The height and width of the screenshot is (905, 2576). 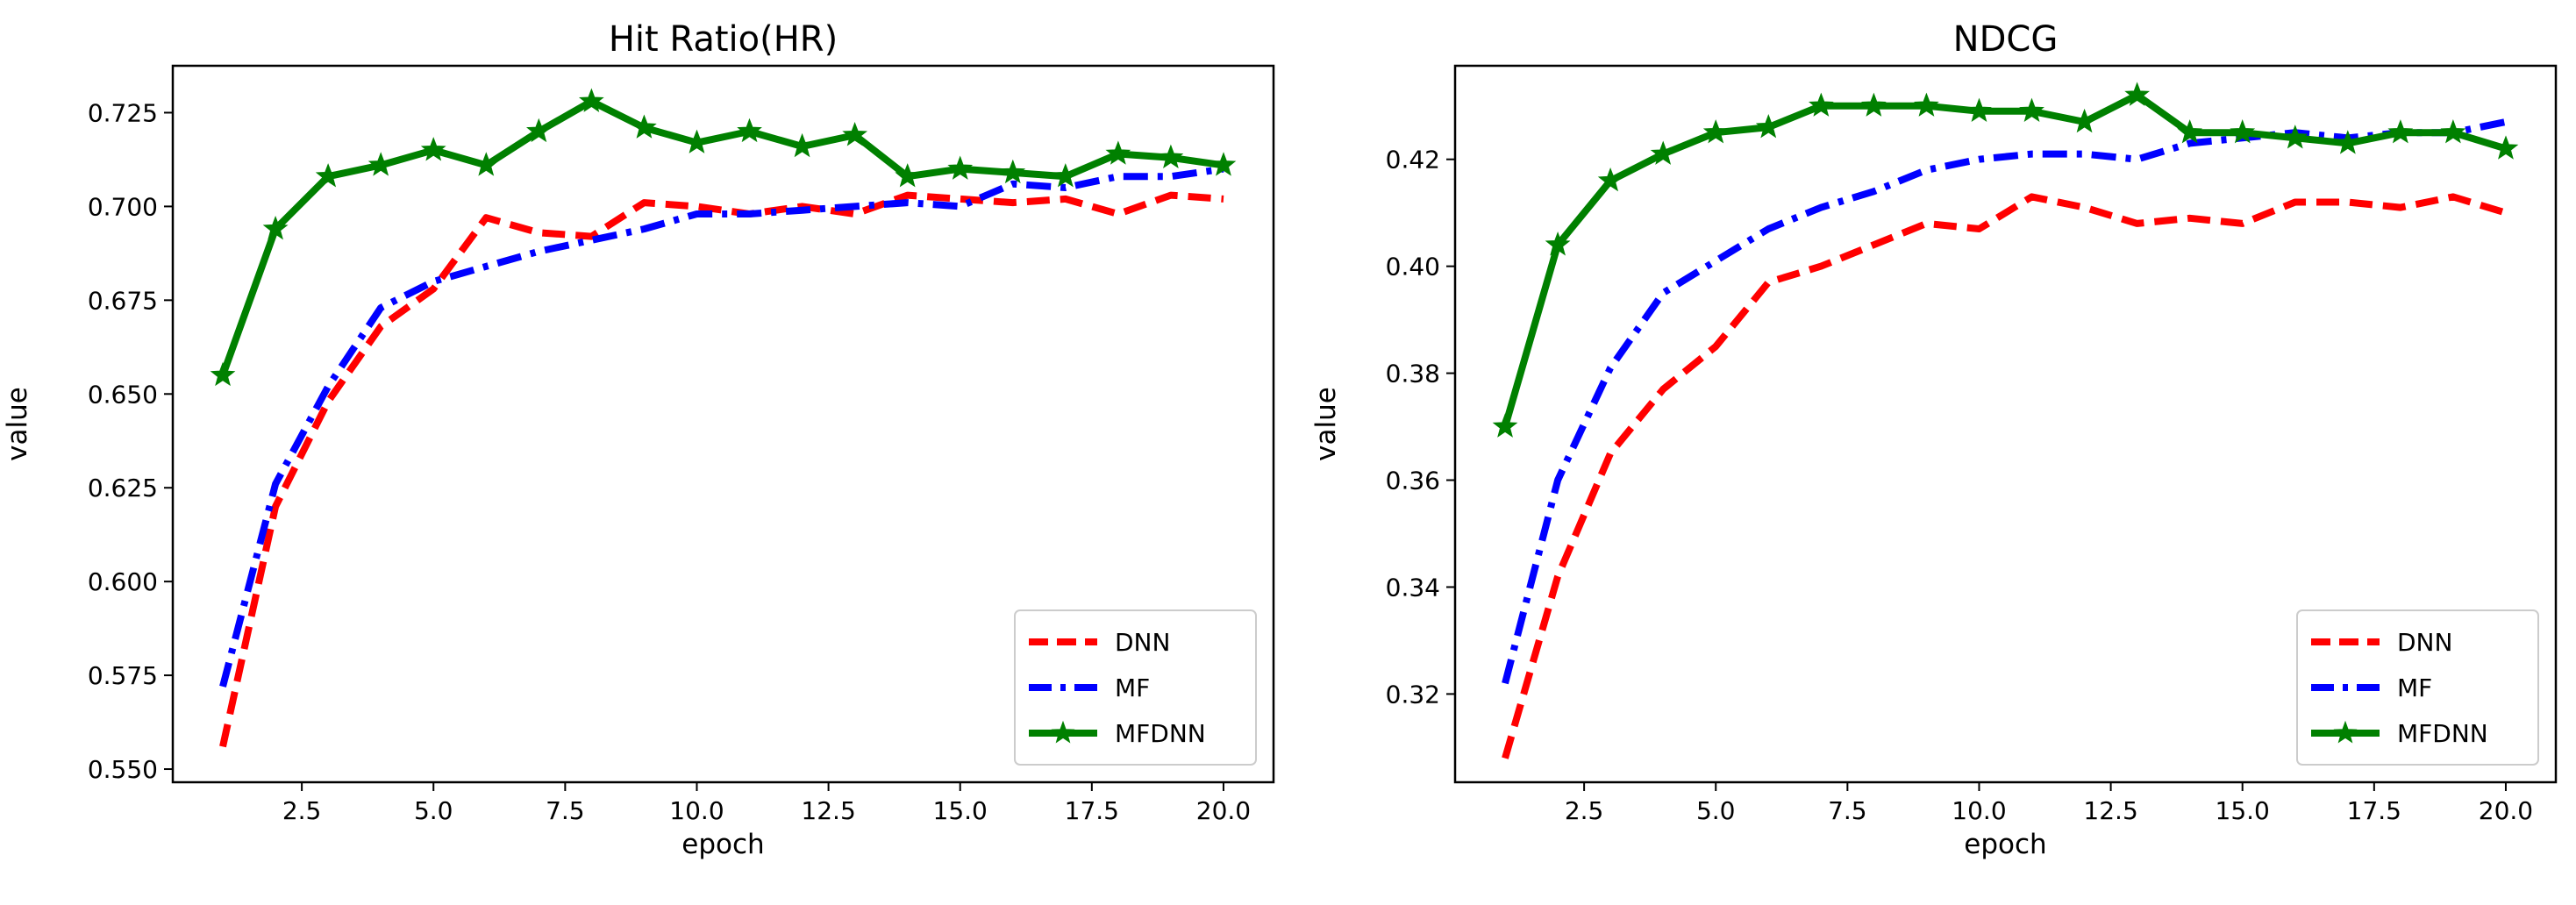 I want to click on y-tick-label: 0.40, so click(x=1413, y=267).